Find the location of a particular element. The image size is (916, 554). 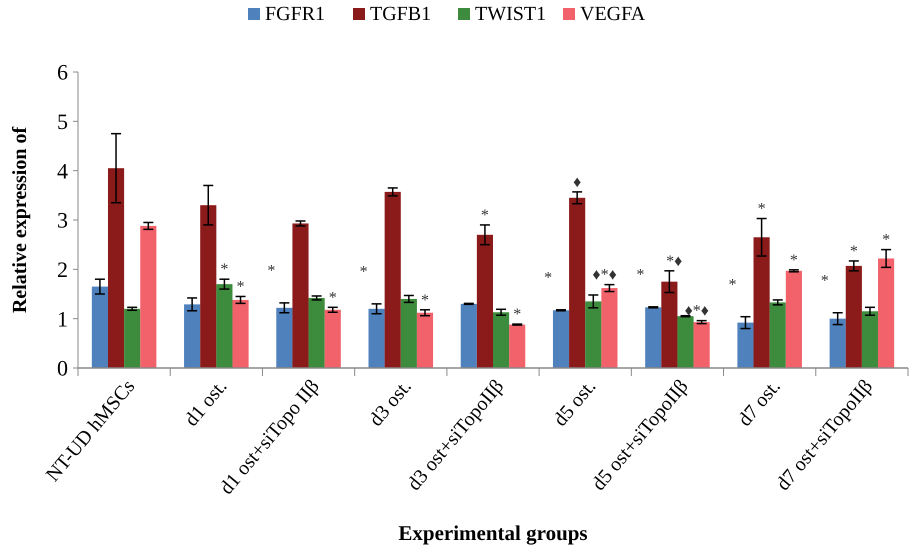

x-tick-label: d3 ost. is located at coordinates (390, 403).